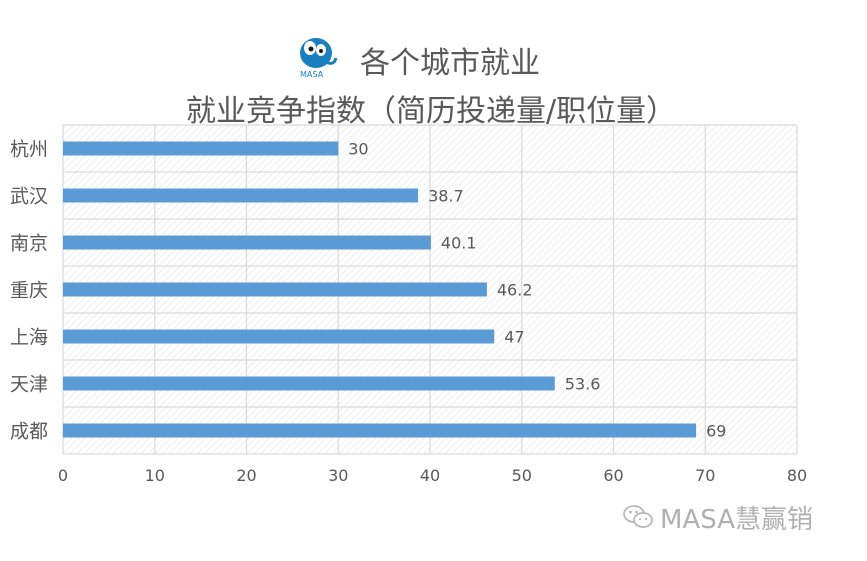 The image size is (867, 561). What do you see at coordinates (29, 291) in the screenshot?
I see `category-label-3: 重庆` at bounding box center [29, 291].